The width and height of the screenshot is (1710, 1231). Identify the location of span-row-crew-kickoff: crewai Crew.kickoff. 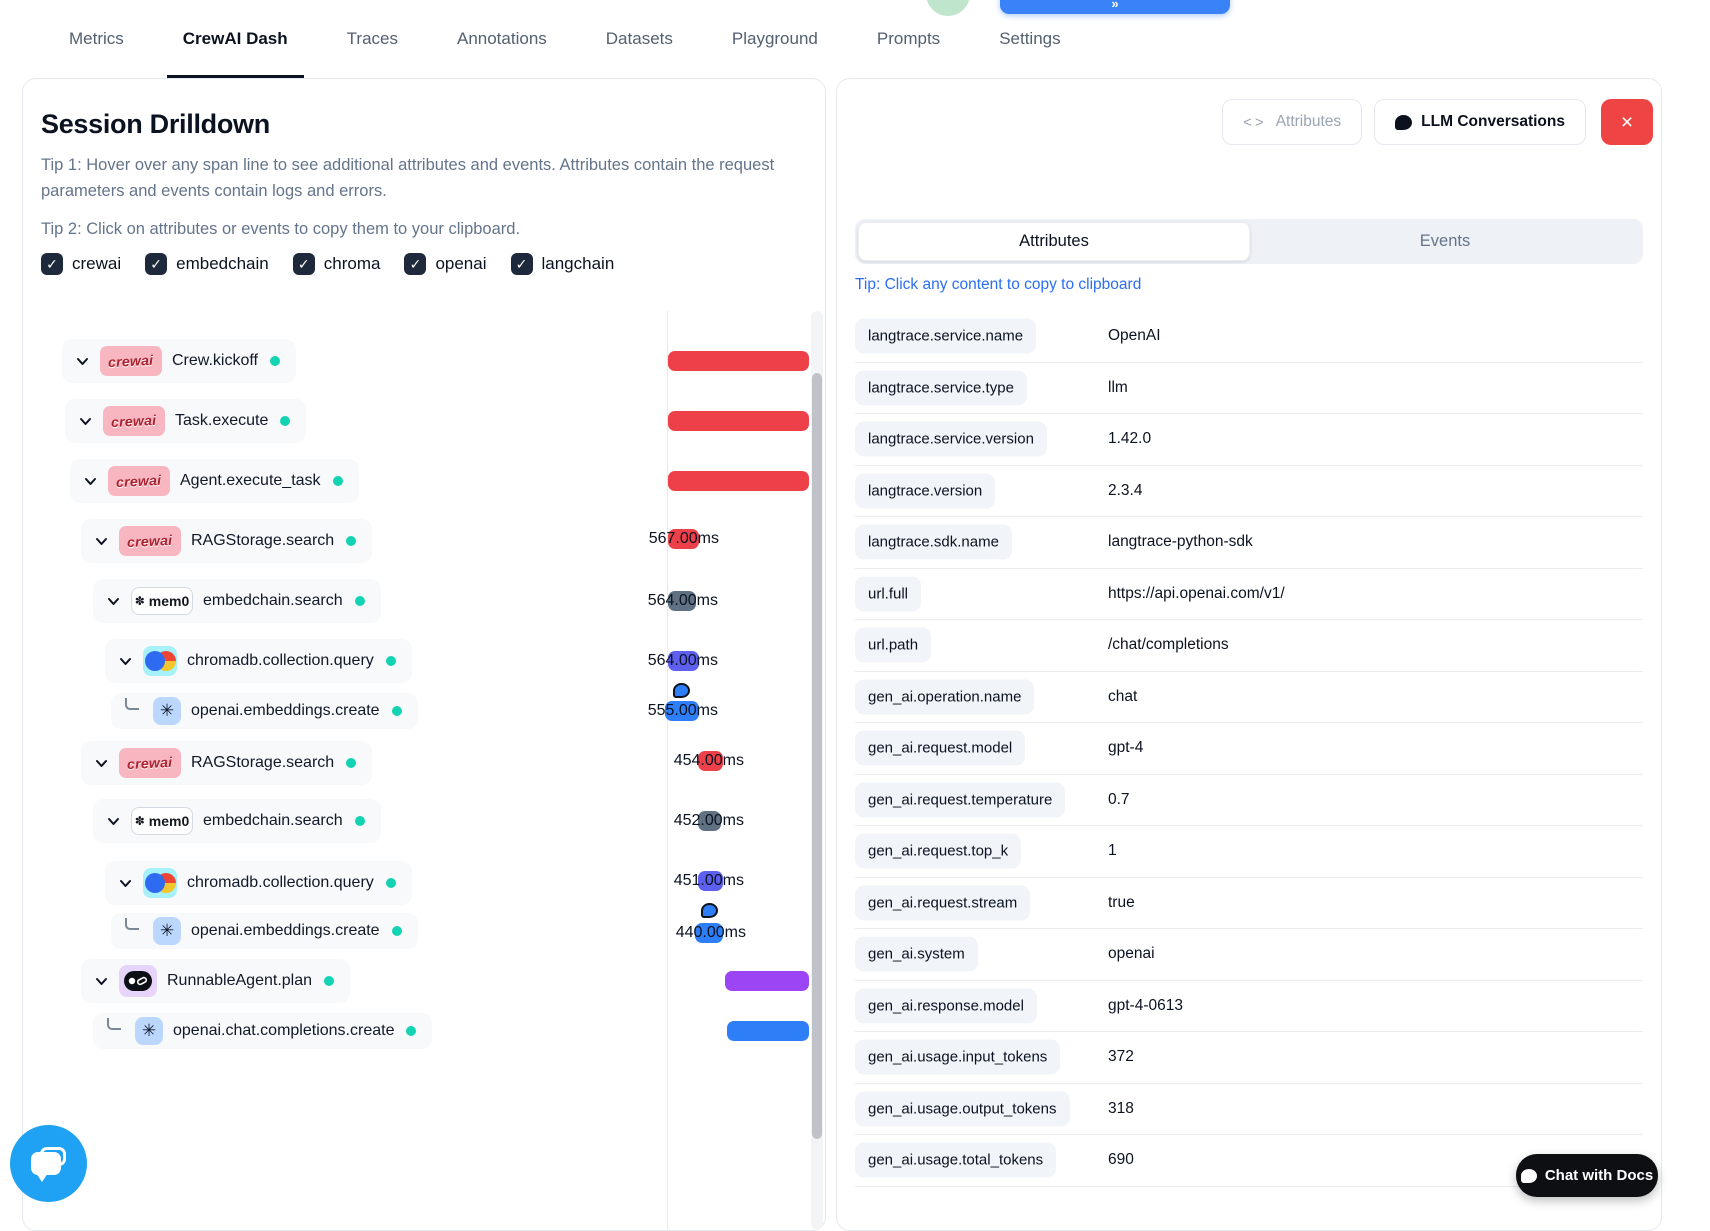
(179, 361).